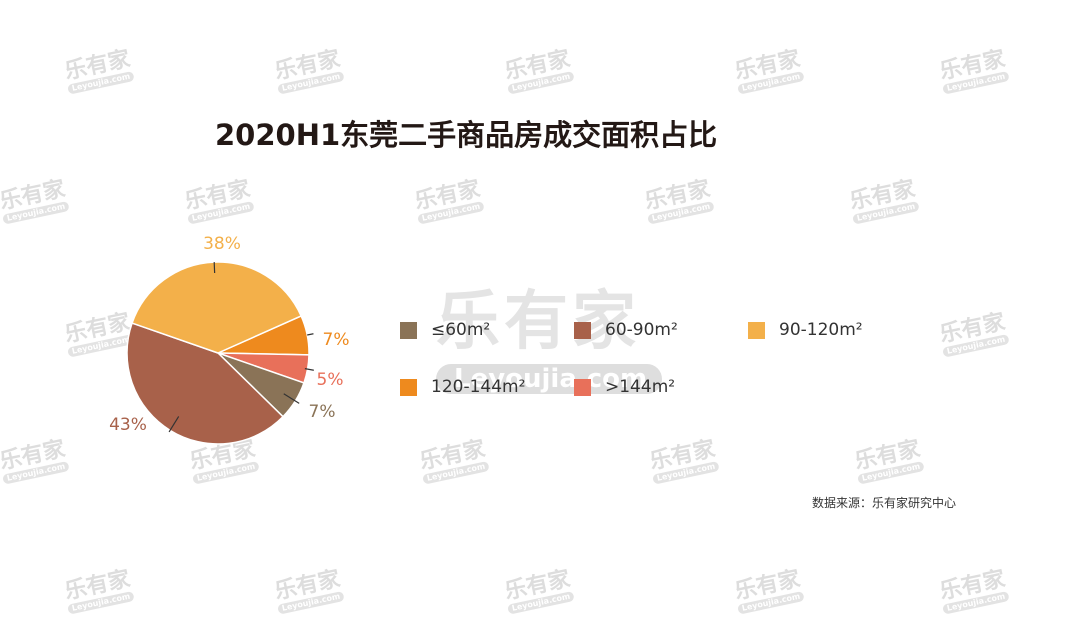 This screenshot has height=622, width=1080. What do you see at coordinates (478, 387) in the screenshot?
I see `legend-label: 120-144m²` at bounding box center [478, 387].